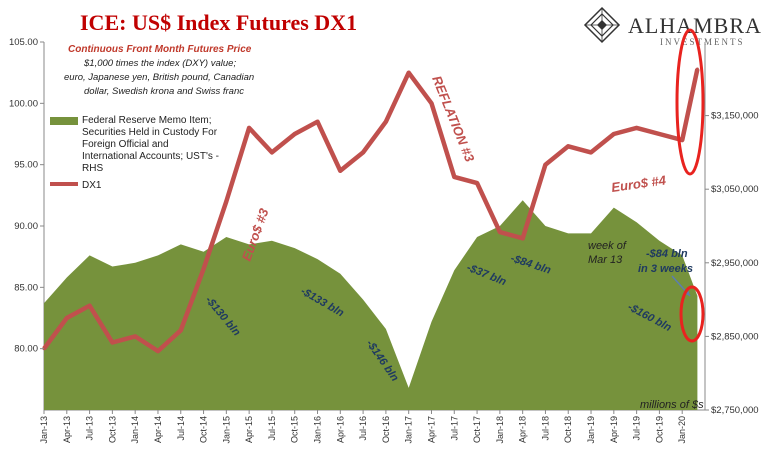 The width and height of the screenshot is (769, 461). What do you see at coordinates (702, 42) in the screenshot?
I see `logo-tagline: INVESTMENTS` at bounding box center [702, 42].